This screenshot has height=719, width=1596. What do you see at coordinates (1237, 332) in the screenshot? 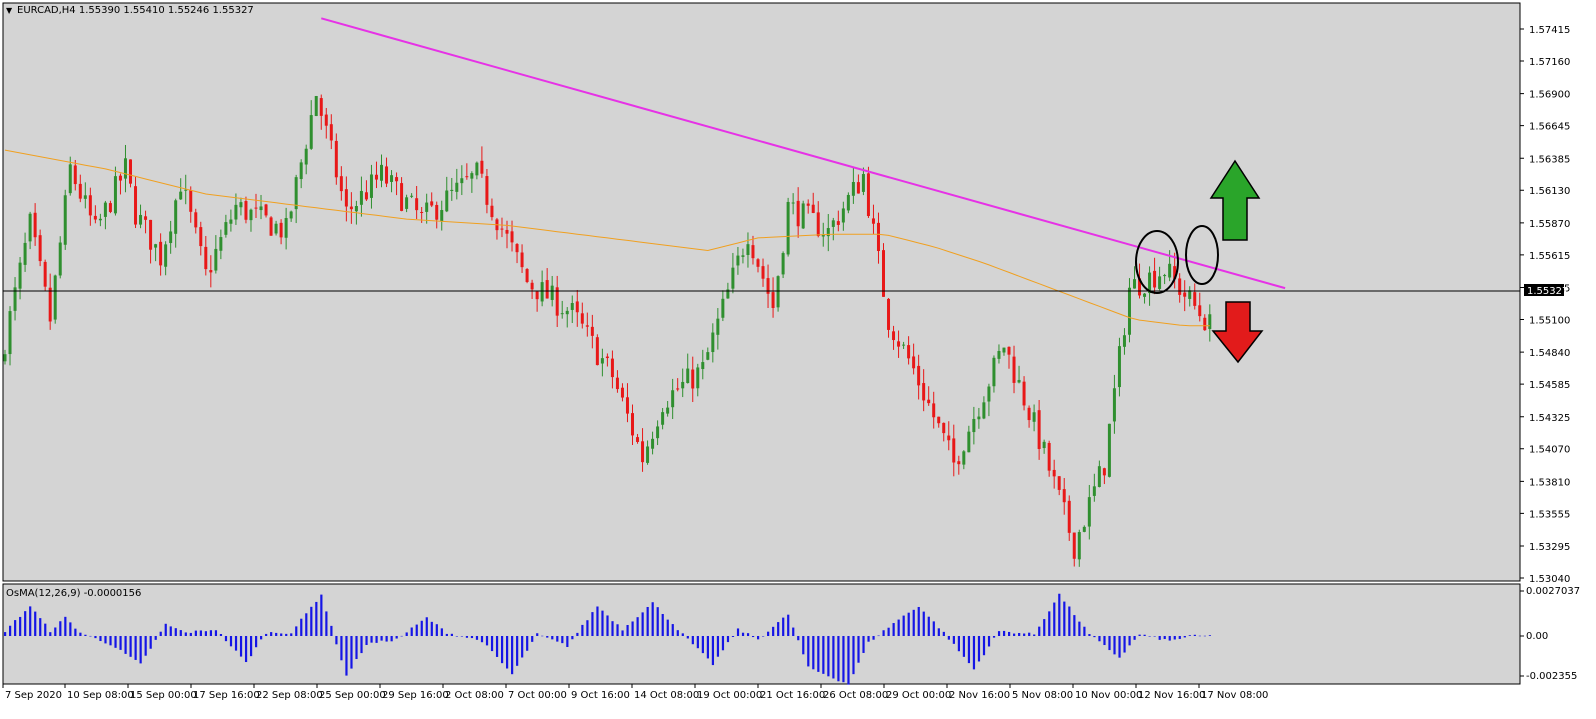
I see `arrow-down-icon` at bounding box center [1237, 332].